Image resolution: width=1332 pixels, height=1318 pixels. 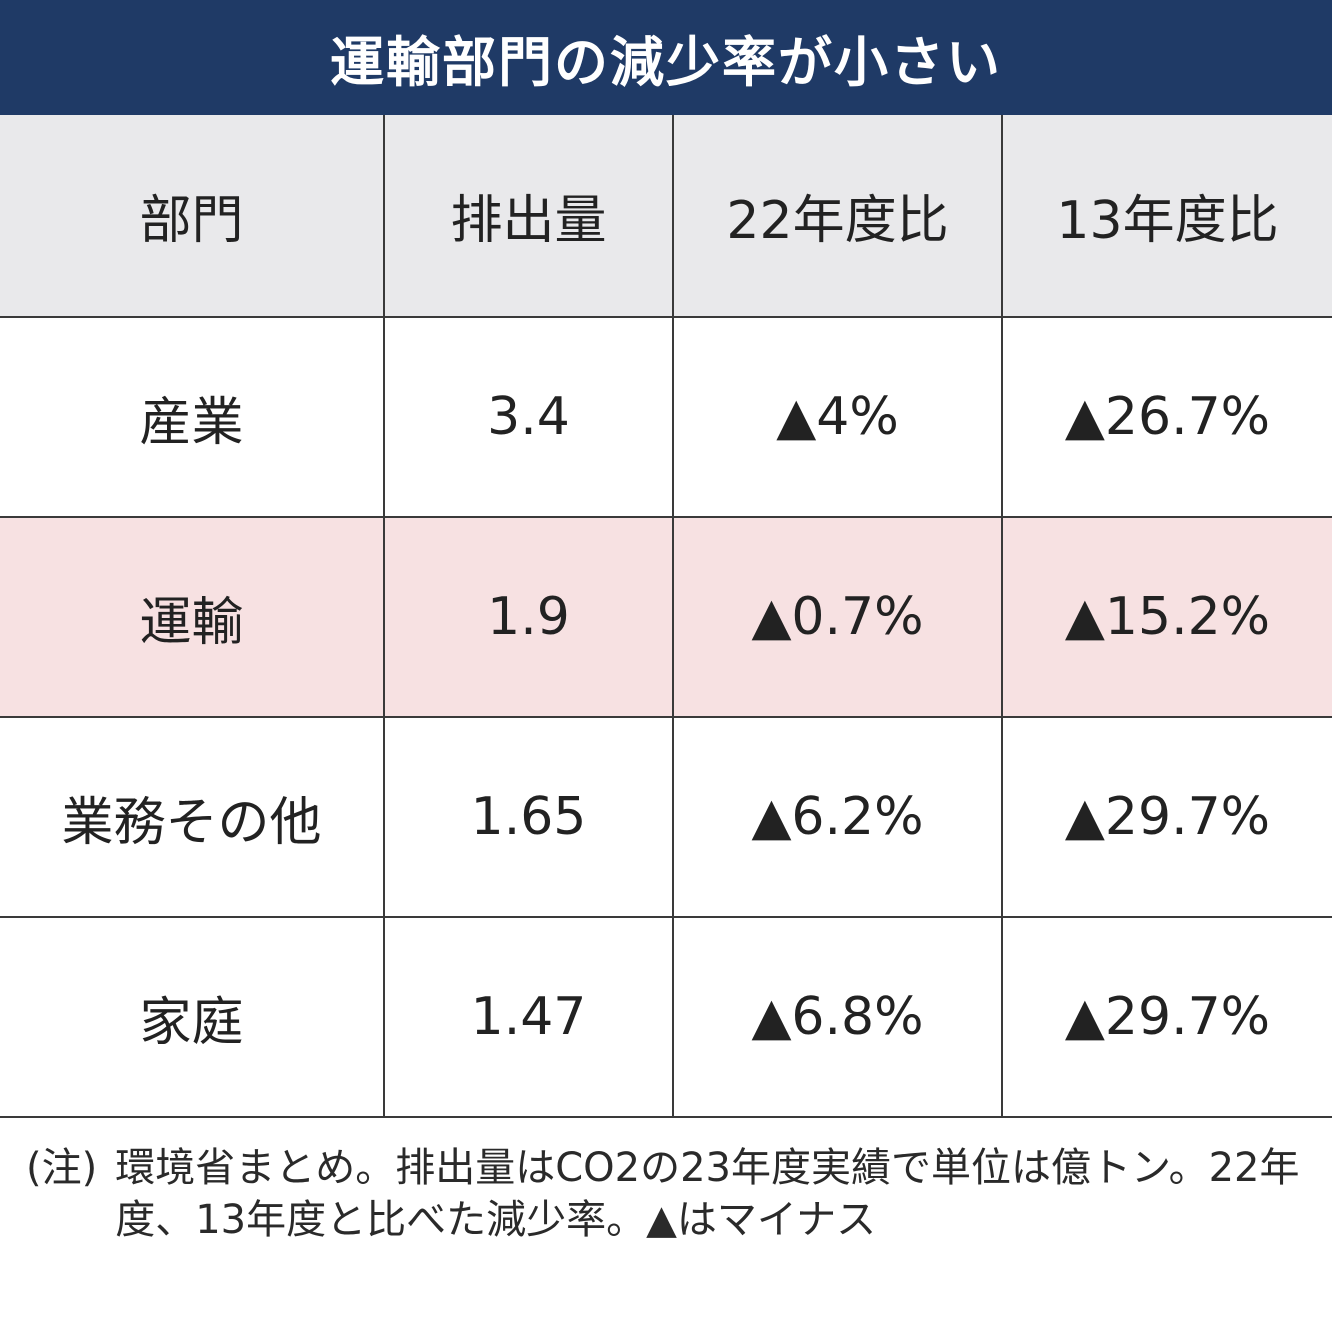 I want to click on emissions-cell: 3.4, so click(x=528, y=417).